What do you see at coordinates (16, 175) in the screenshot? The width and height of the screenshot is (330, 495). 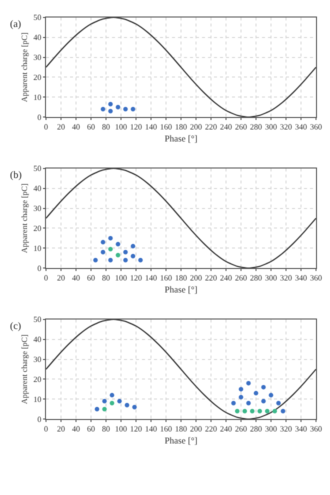 I see `chart-title: (b)` at bounding box center [16, 175].